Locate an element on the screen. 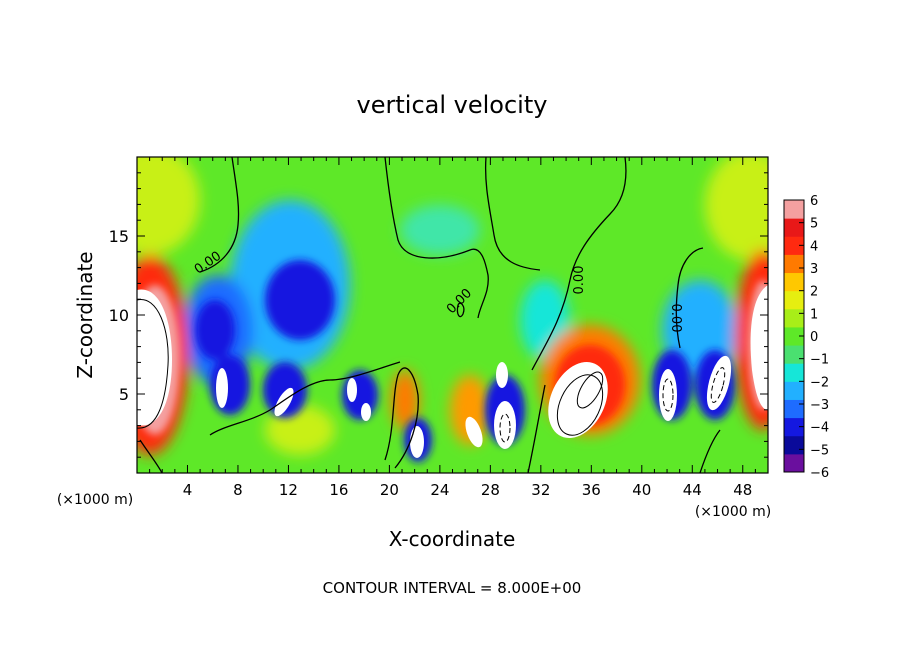 This screenshot has width=904, height=654. colorbar-tick-label: −6 is located at coordinates (819, 473).